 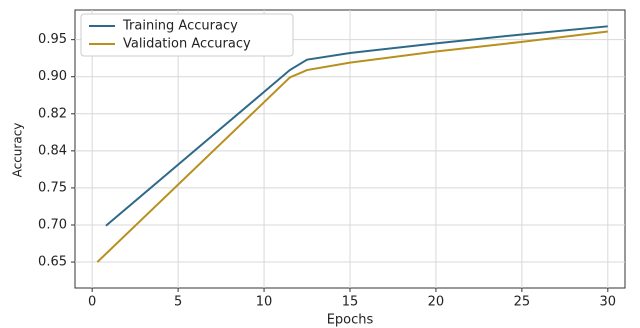 I want to click on x-tick-label: 0, so click(x=92, y=302).